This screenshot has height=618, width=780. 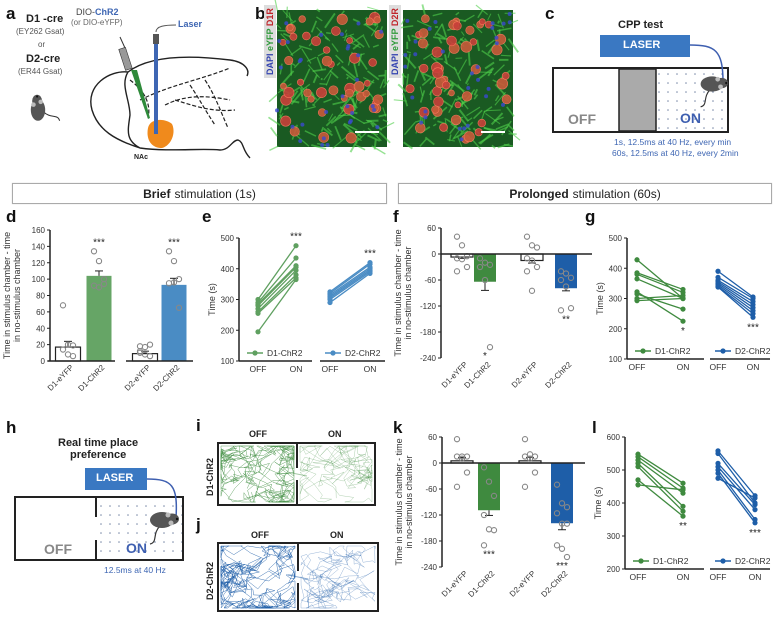 I want to click on panel-label-k: k, so click(x=398, y=427).